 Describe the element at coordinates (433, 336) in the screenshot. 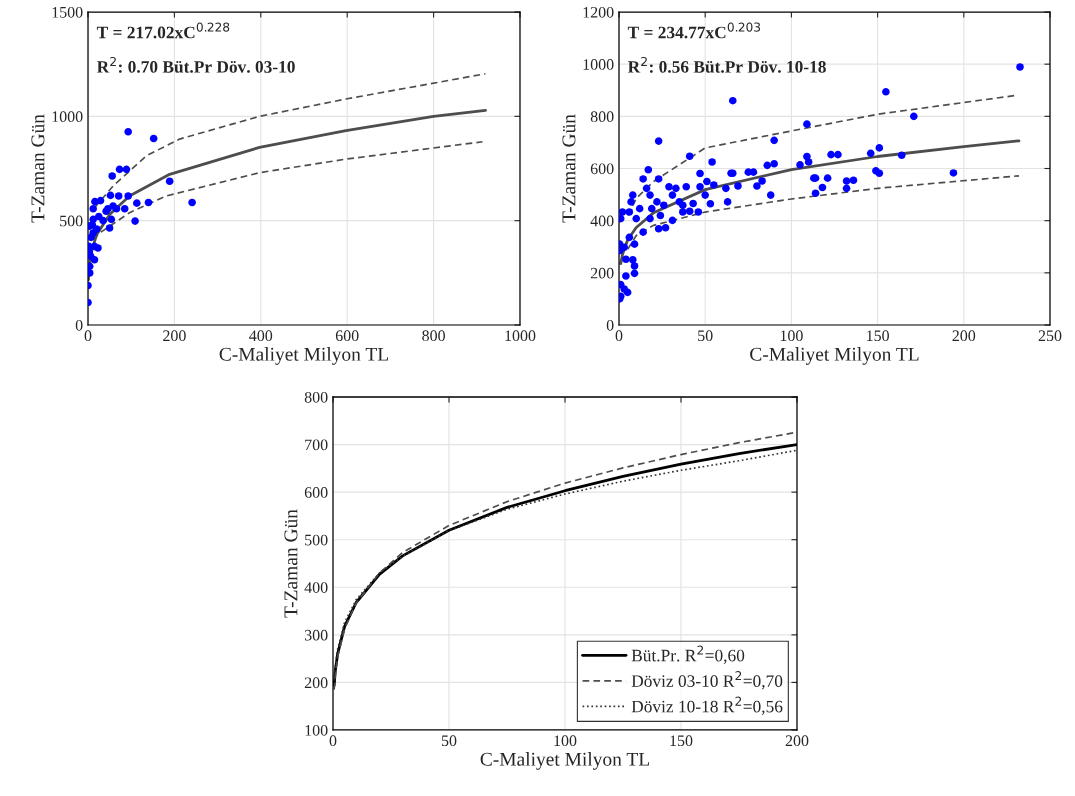

I see `x-tick-label: 800` at that location.